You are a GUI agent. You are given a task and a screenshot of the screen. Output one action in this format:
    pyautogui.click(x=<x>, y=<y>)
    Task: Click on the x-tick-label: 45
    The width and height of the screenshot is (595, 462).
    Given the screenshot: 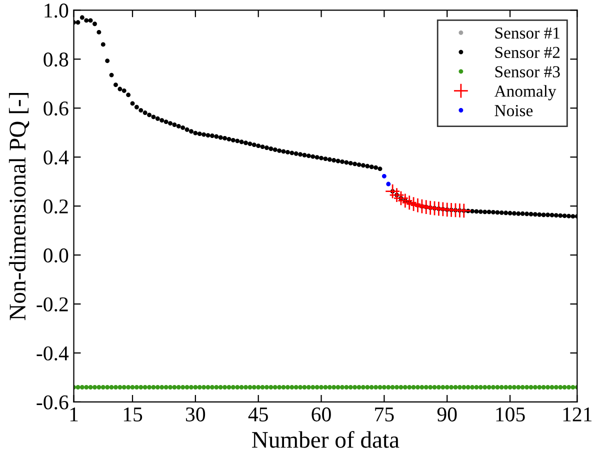 What is the action you would take?
    pyautogui.click(x=258, y=415)
    